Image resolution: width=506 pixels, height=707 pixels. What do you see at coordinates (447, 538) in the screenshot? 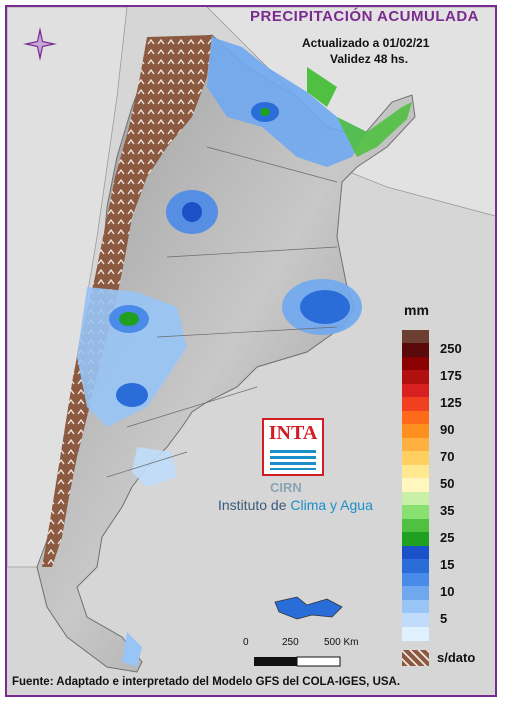
I see `legend-tick-label: 25` at bounding box center [447, 538].